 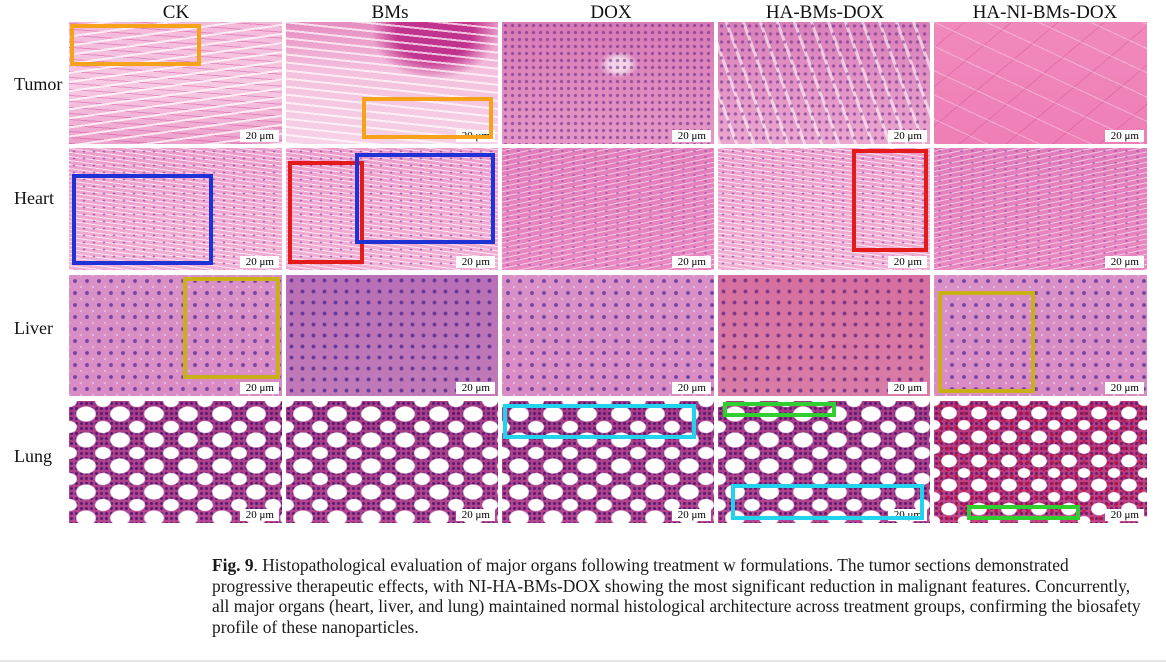 What do you see at coordinates (175, 83) in the screenshot?
I see `micrograph-tumor-ck: 20 μm` at bounding box center [175, 83].